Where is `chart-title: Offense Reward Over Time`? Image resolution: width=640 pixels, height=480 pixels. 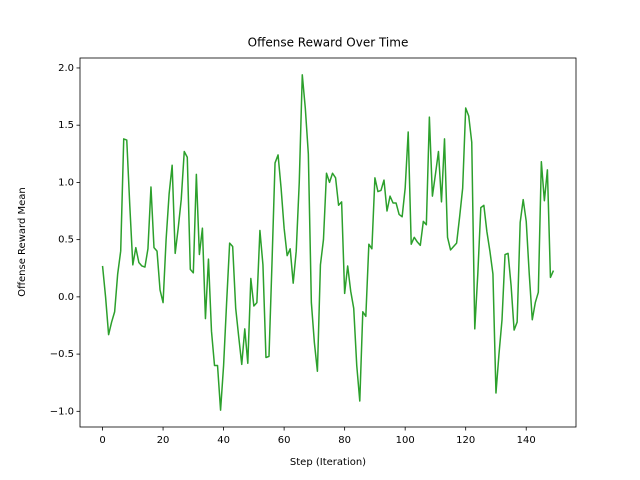 chart-title: Offense Reward Over Time is located at coordinates (328, 43).